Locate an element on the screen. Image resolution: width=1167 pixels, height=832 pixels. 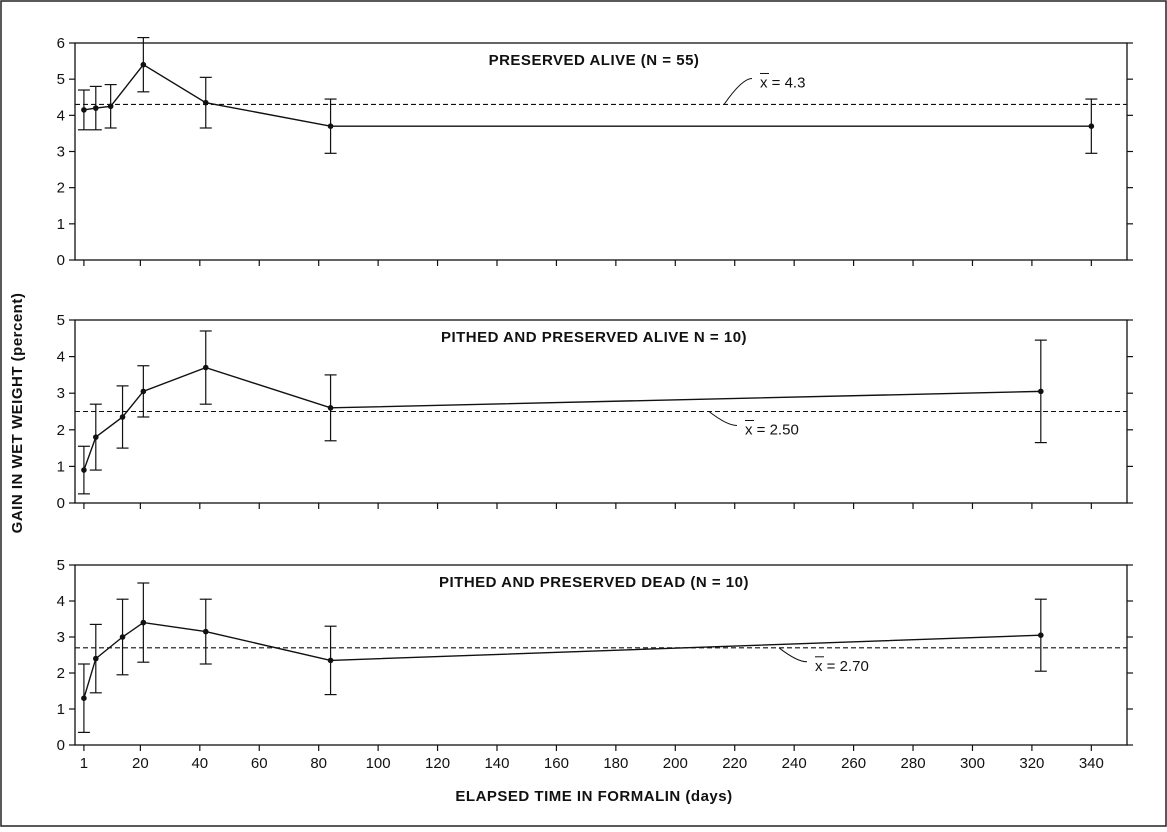
x-tick-label: 260 is located at coordinates (853, 763).